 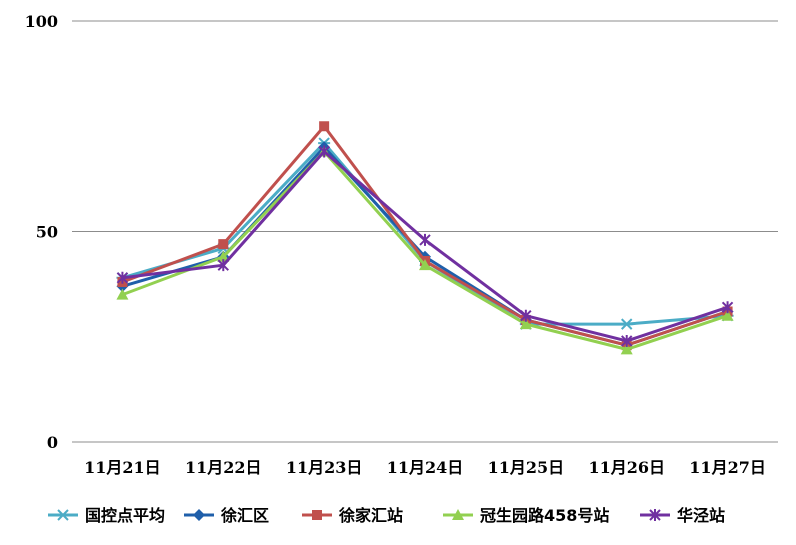 I want to click on x-tick-label: 11月21日, so click(x=122, y=467).